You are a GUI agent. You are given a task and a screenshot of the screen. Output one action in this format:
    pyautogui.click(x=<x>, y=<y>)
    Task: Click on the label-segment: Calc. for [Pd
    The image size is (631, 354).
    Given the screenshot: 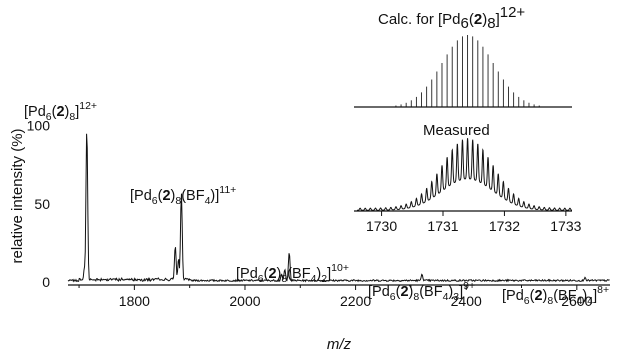 What is the action you would take?
    pyautogui.click(x=419, y=19)
    